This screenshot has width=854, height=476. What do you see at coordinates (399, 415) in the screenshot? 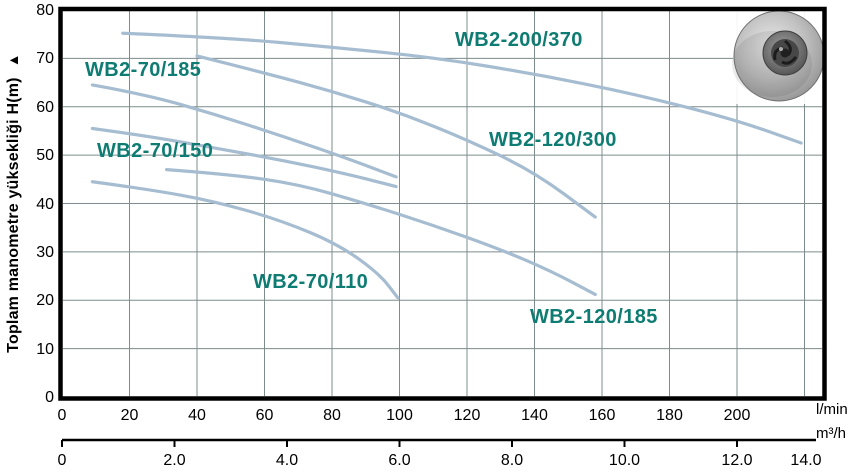
I see `lmin-tick-label: 100` at bounding box center [399, 415].